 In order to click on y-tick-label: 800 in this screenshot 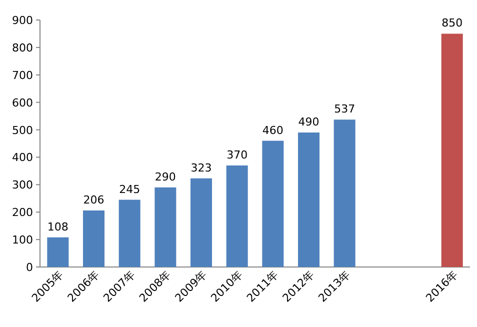, I will do `click(22, 47)`.